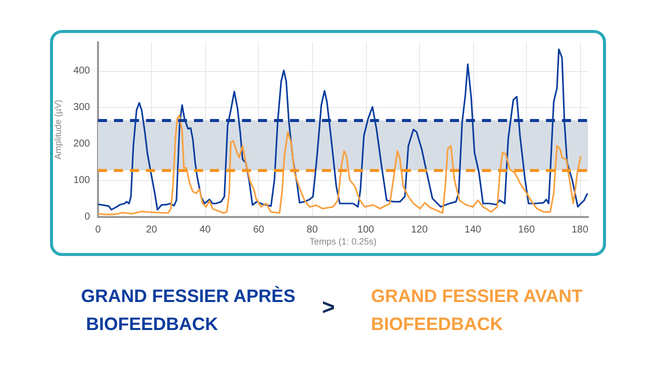 The height and width of the screenshot is (365, 672). What do you see at coordinates (57, 130) in the screenshot?
I see `y-axis-title: Amplitude (µV)` at bounding box center [57, 130].